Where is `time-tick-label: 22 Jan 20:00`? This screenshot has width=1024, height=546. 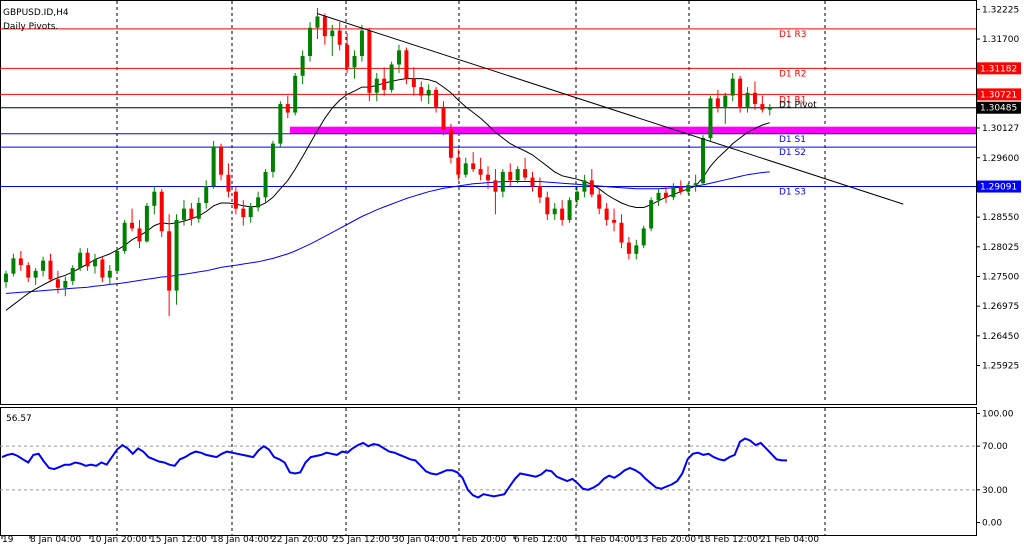 time-tick-label: 22 Jan 20:00 is located at coordinates (299, 540).